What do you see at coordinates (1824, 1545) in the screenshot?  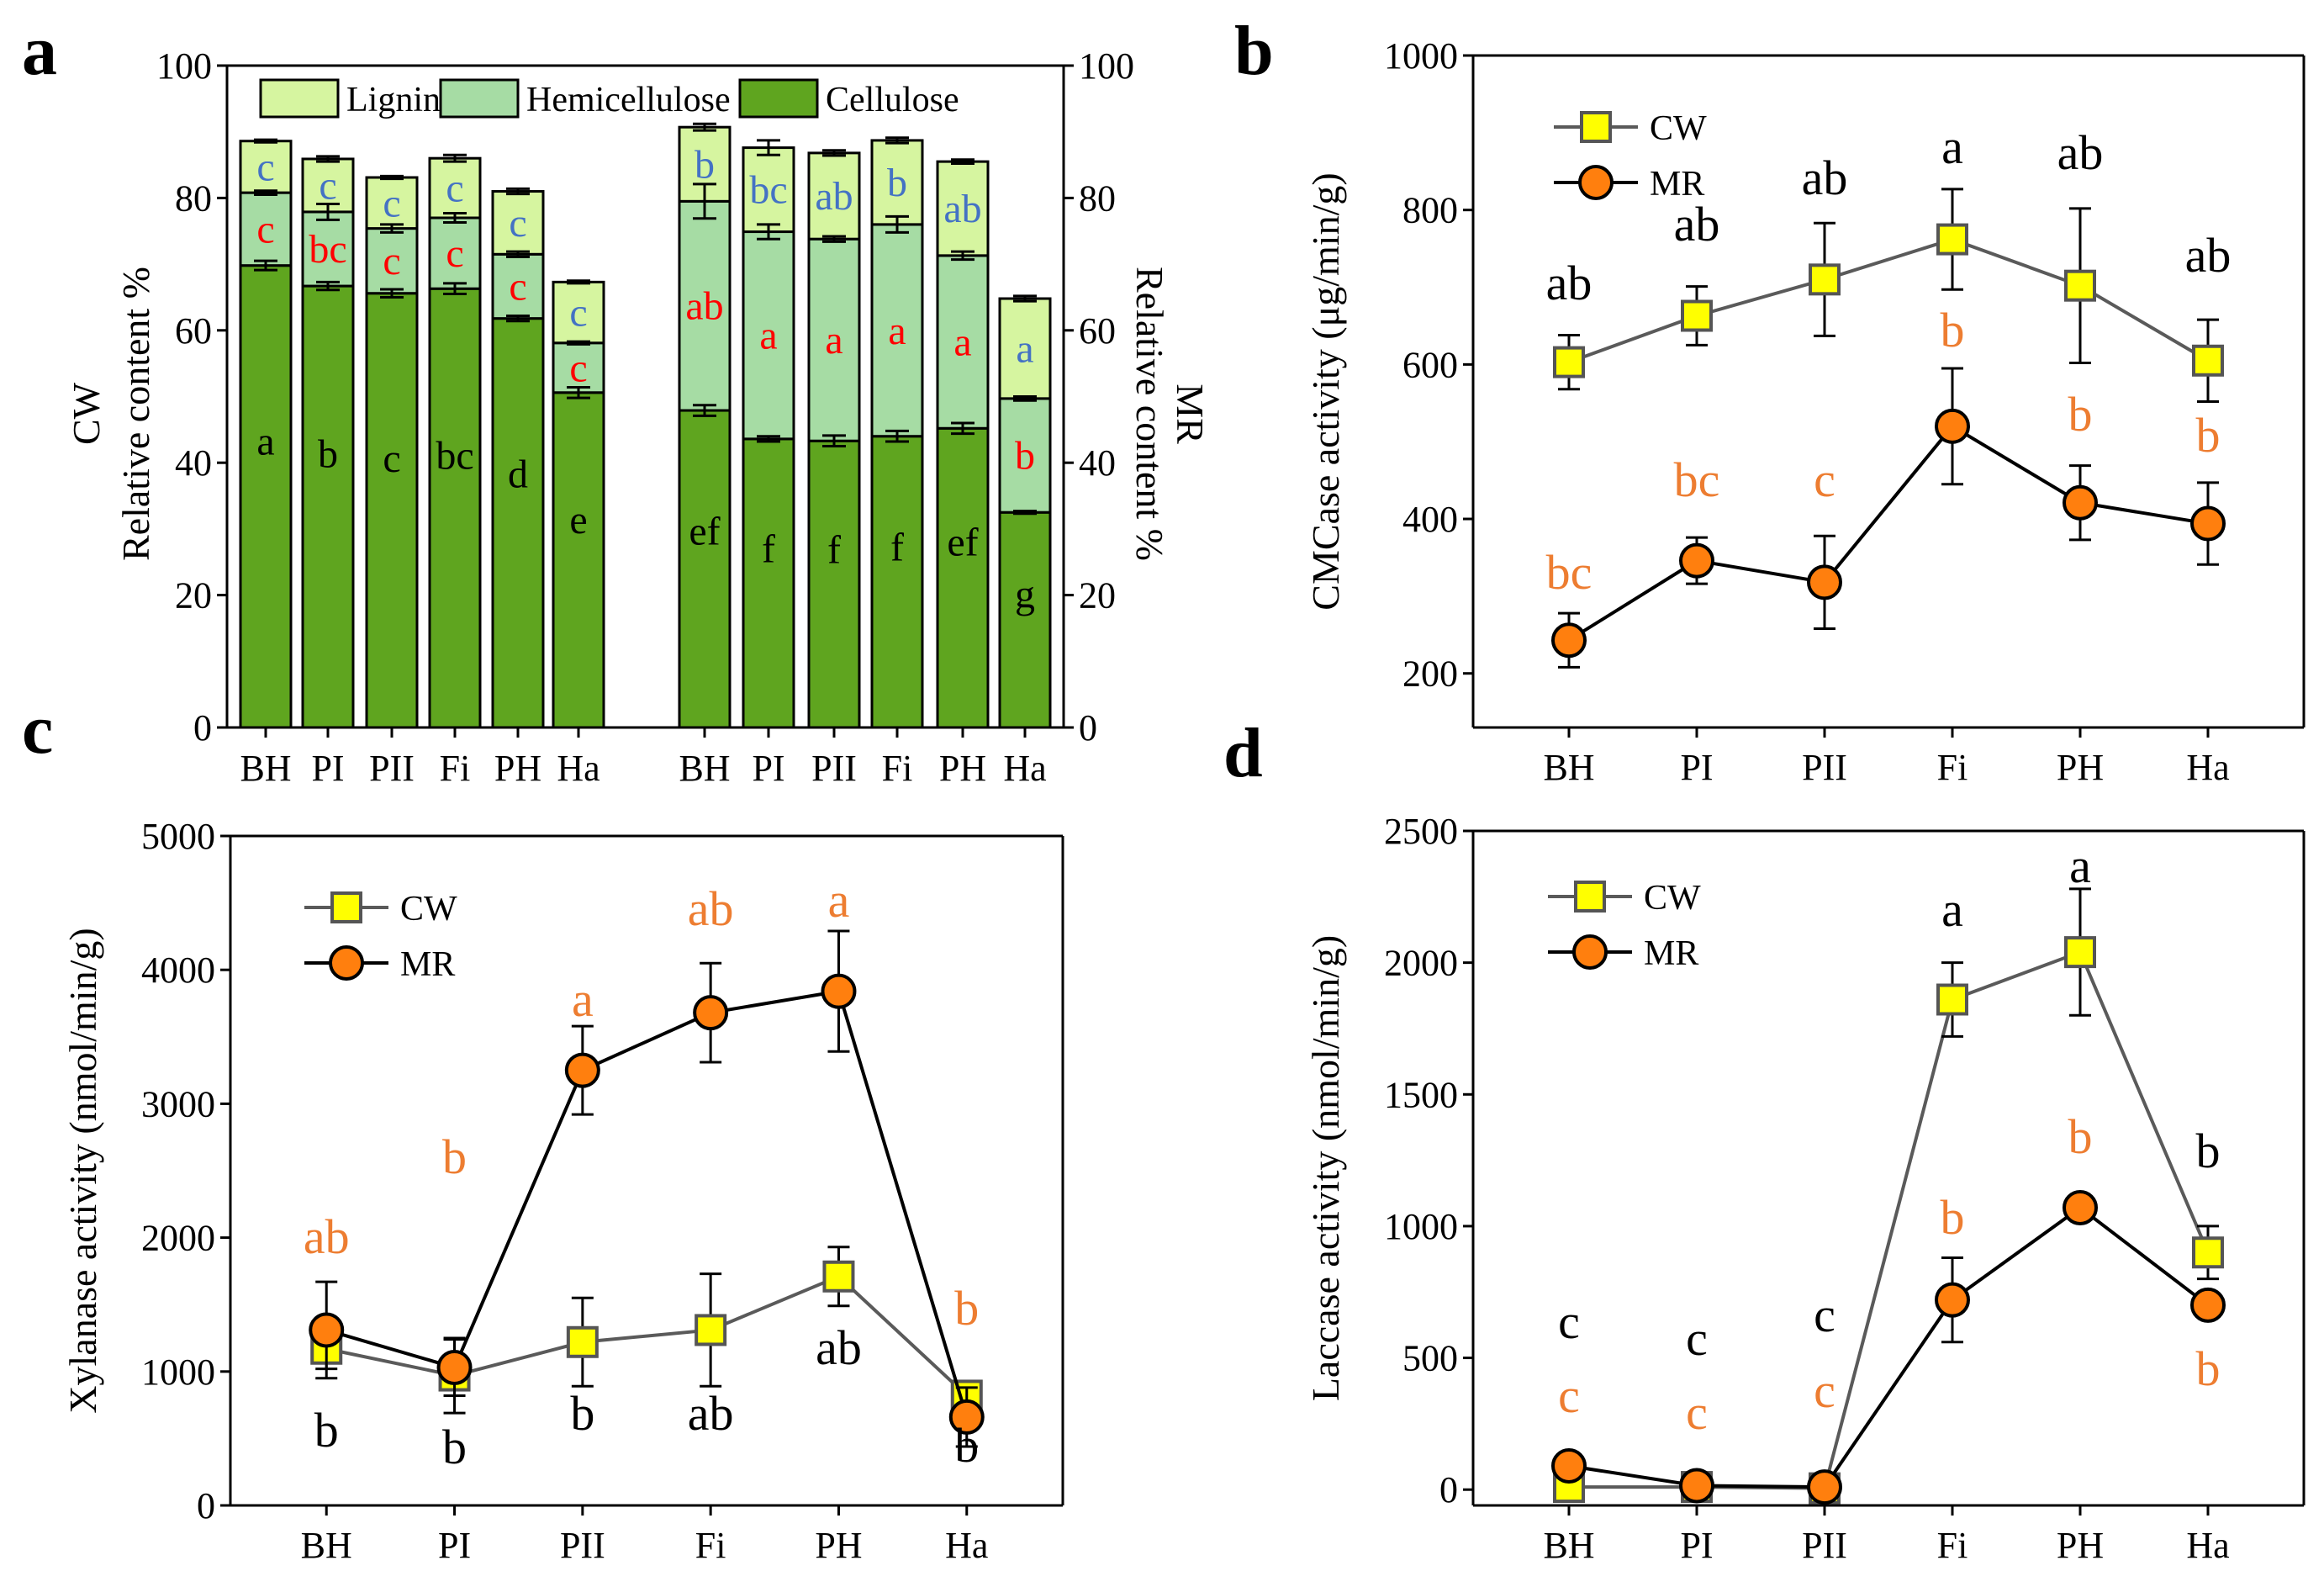 I see `x-label-d-pii: PII` at bounding box center [1824, 1545].